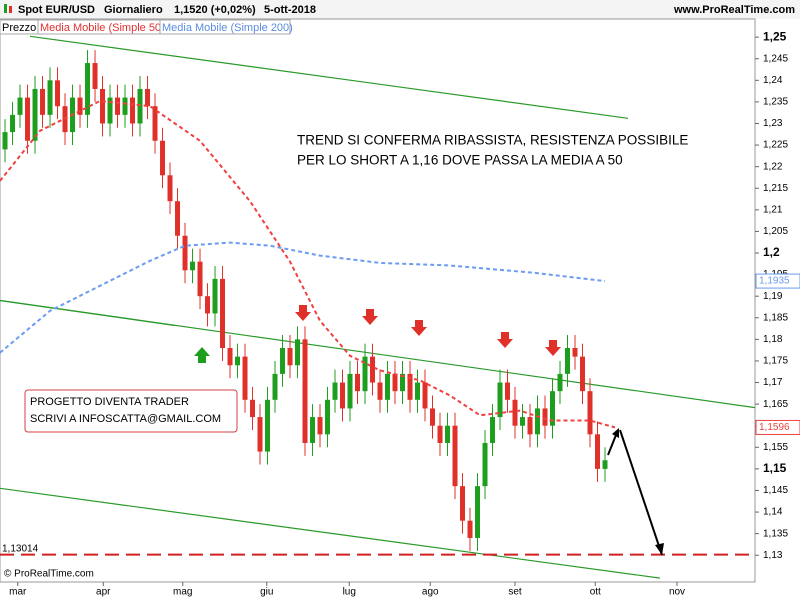  What do you see at coordinates (125, 419) in the screenshot?
I see `note-text: SCRIVI A INFOSCATTA@GMAIL.COM` at bounding box center [125, 419].